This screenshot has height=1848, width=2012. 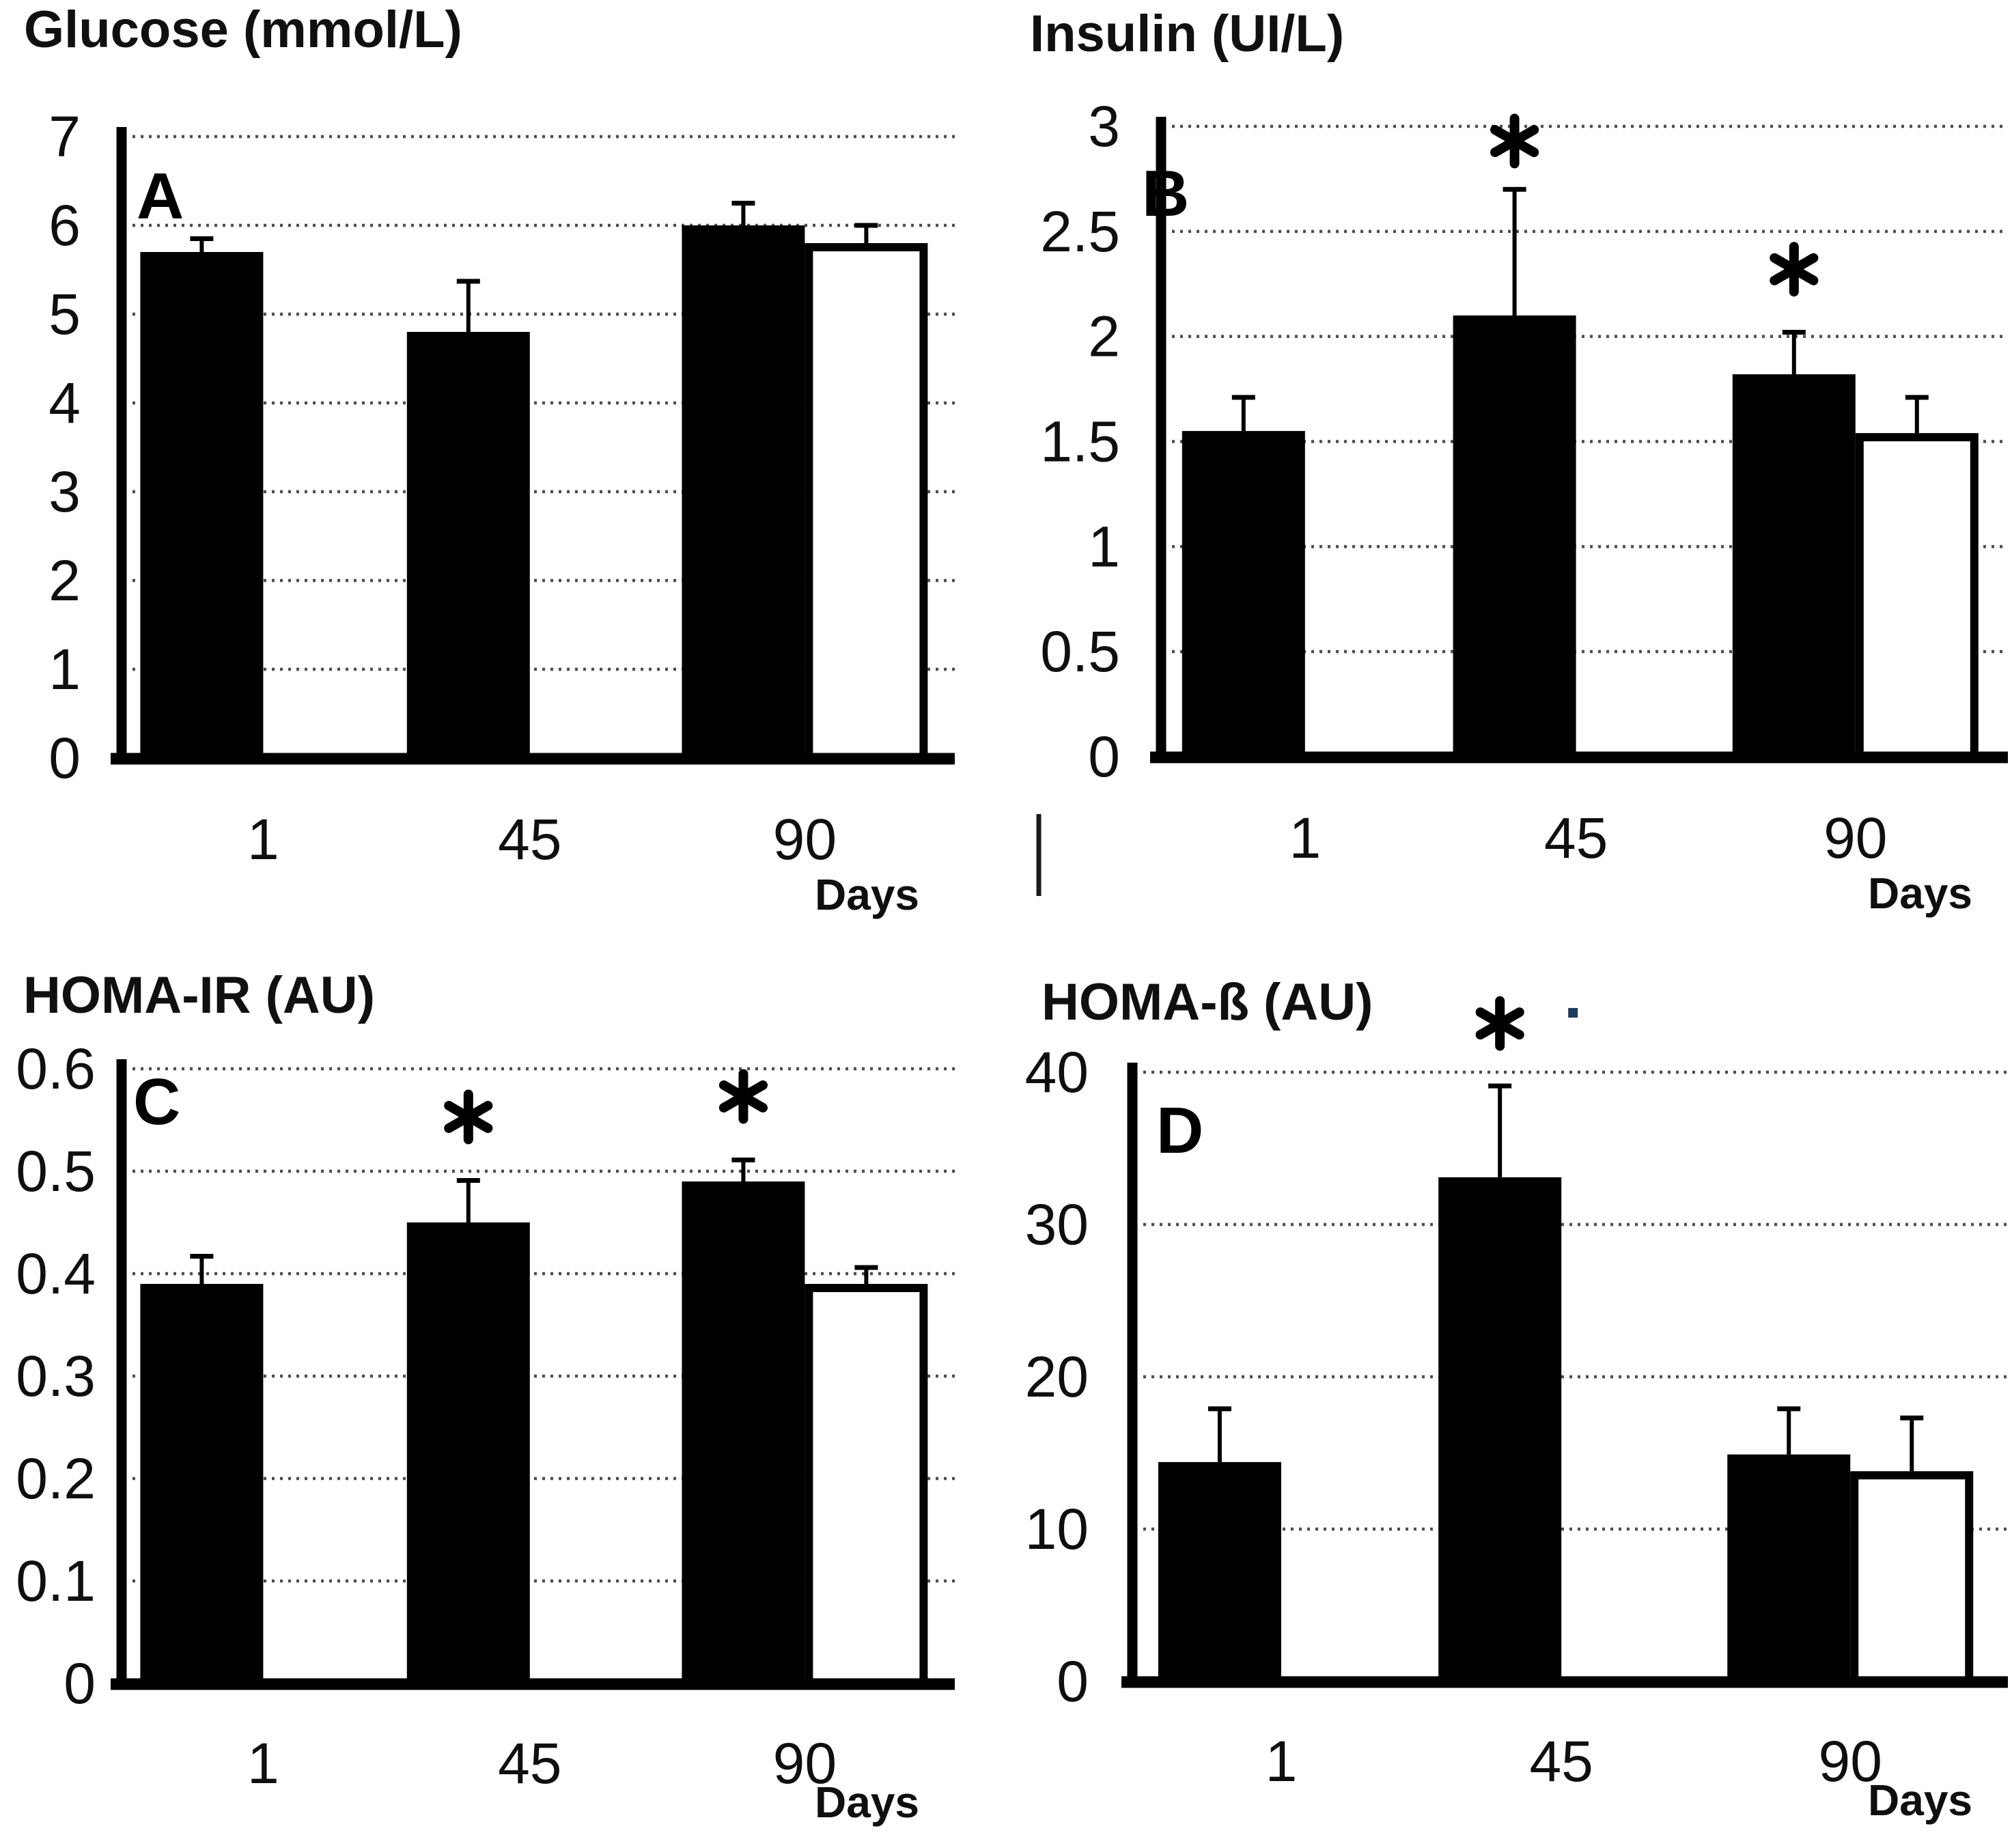 What do you see at coordinates (1187, 34) in the screenshot?
I see `panel-b-title: Insulin (UI/L)` at bounding box center [1187, 34].